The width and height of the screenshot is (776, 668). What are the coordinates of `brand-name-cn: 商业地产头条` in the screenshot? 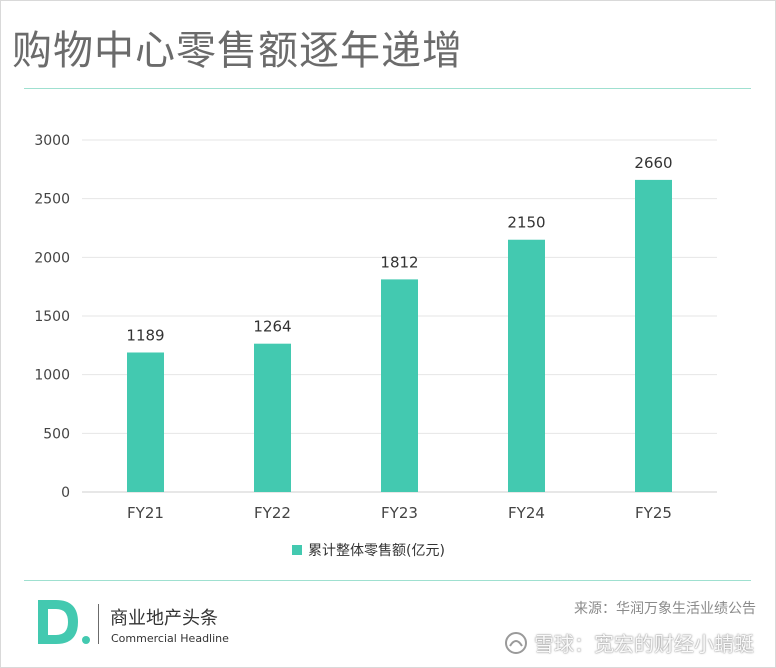 It's located at (164, 618).